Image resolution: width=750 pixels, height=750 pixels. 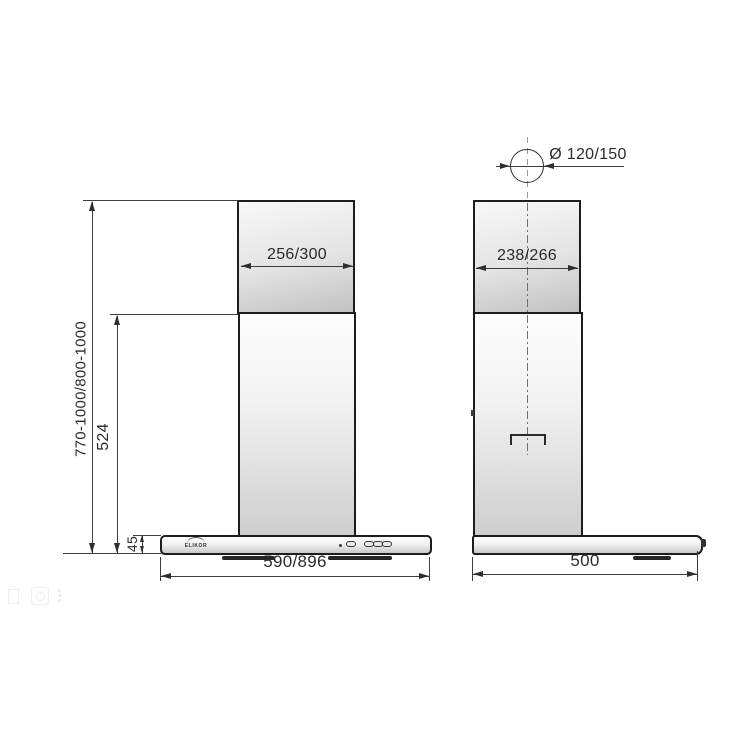 I want to click on indicator-dot-icon, so click(x=340, y=545).